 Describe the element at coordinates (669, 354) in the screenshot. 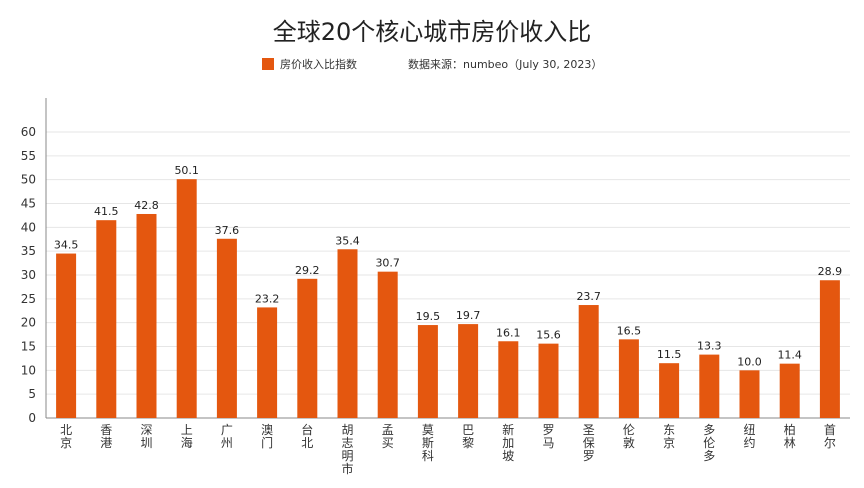

I see `data-label: 11.5` at that location.